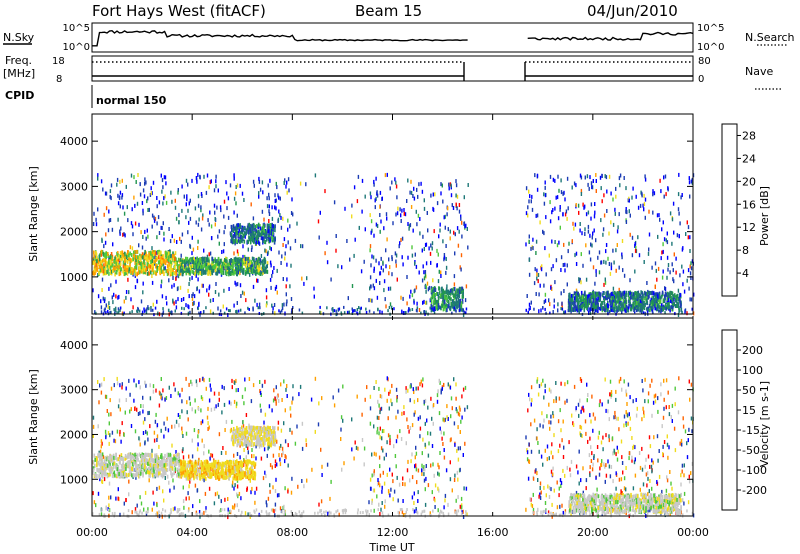 The image size is (800, 554). Describe the element at coordinates (76, 47) in the screenshot. I see `nsky-tick-bottom: 10^0` at that location.